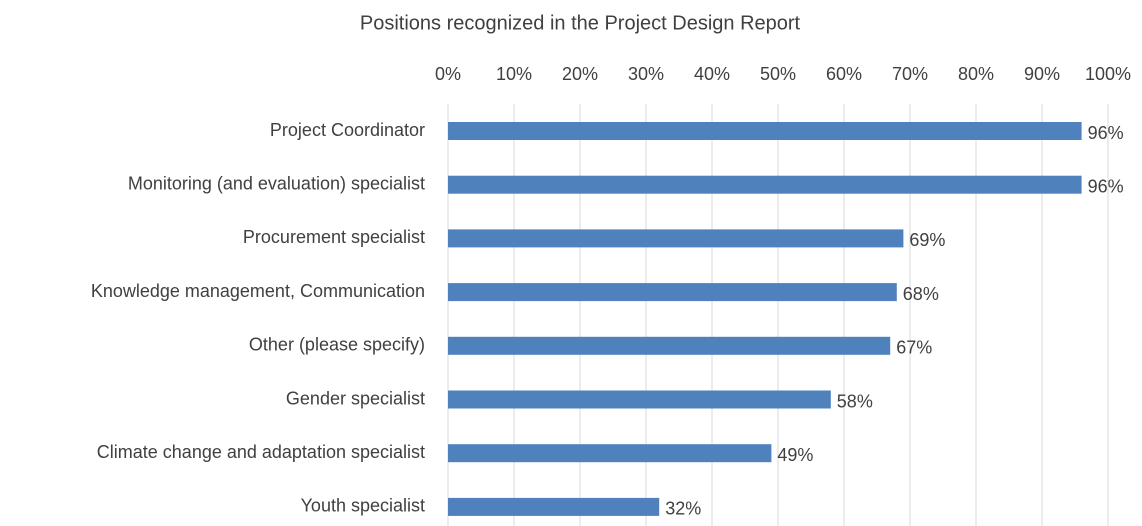  Describe the element at coordinates (363, 506) in the screenshot. I see `y-tick-label: Youth specialist` at that location.